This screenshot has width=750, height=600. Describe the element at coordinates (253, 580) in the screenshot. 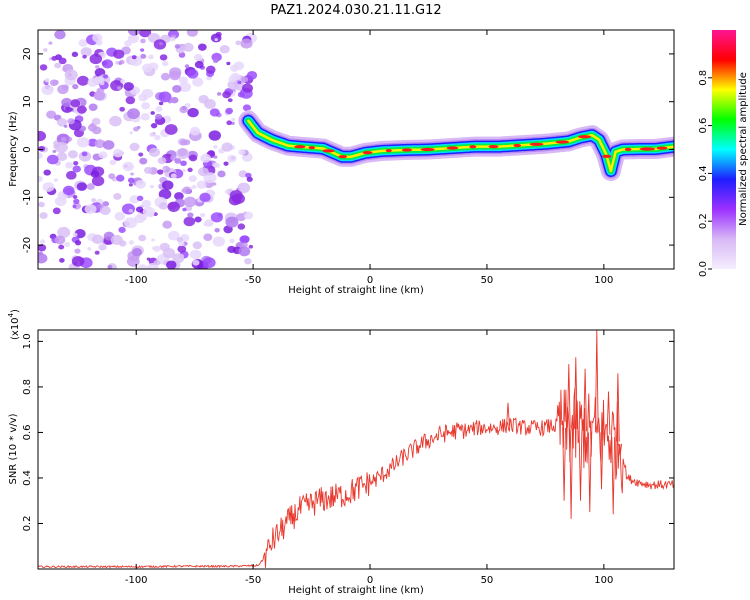

I see `snr-xtick-label: -50` at that location.